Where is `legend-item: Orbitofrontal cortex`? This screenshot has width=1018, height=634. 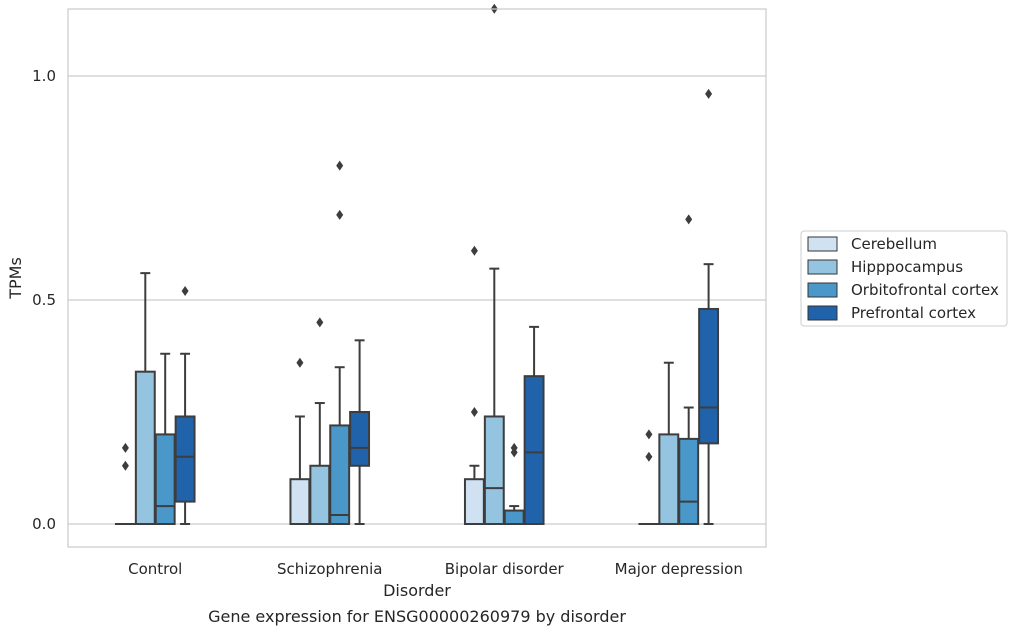
legend-item: Orbitofrontal cortex is located at coordinates (903, 290).